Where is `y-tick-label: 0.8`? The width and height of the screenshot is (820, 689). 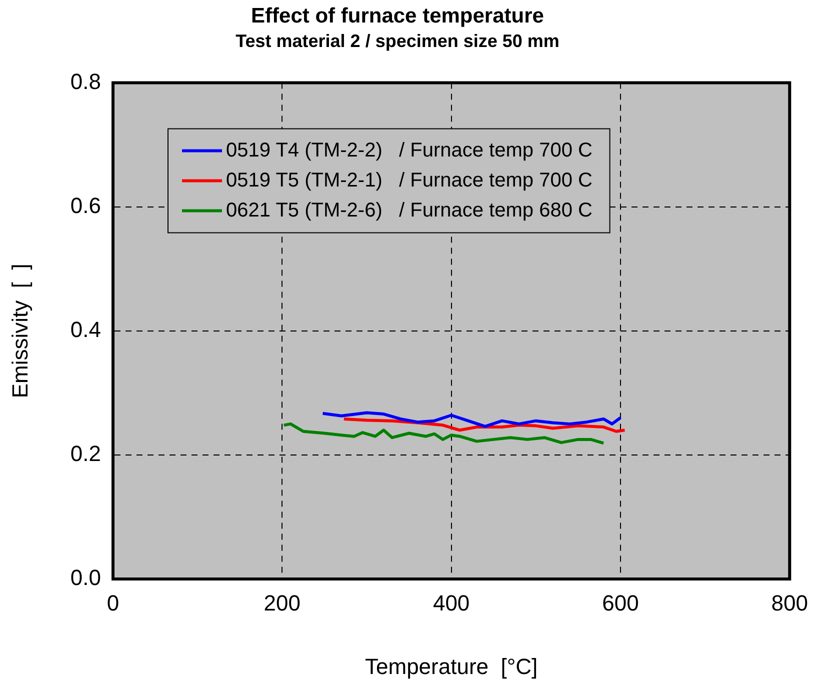
y-tick-label: 0.8 is located at coordinates (85, 81).